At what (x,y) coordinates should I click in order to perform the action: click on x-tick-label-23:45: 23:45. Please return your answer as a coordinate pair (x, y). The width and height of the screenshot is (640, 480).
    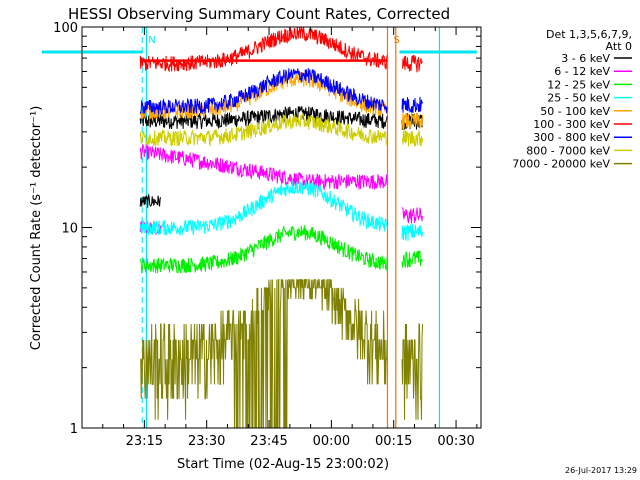
    Looking at the image, I should click on (268, 441).